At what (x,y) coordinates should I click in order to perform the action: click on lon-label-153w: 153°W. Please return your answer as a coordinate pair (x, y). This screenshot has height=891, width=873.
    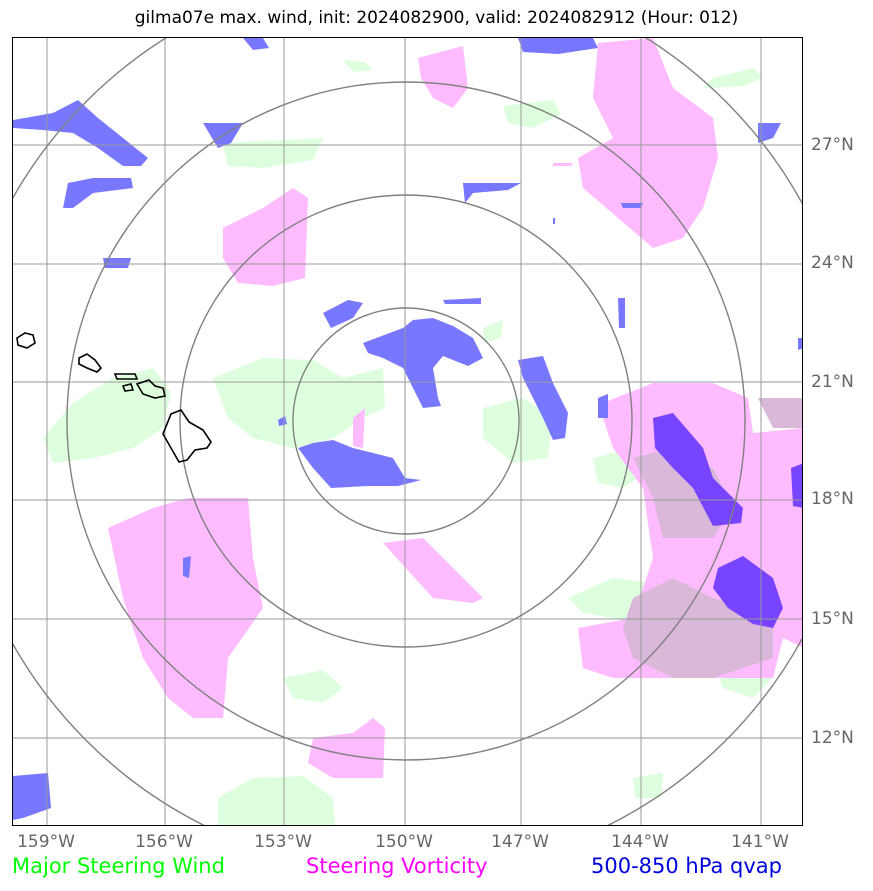
    Looking at the image, I should click on (283, 842).